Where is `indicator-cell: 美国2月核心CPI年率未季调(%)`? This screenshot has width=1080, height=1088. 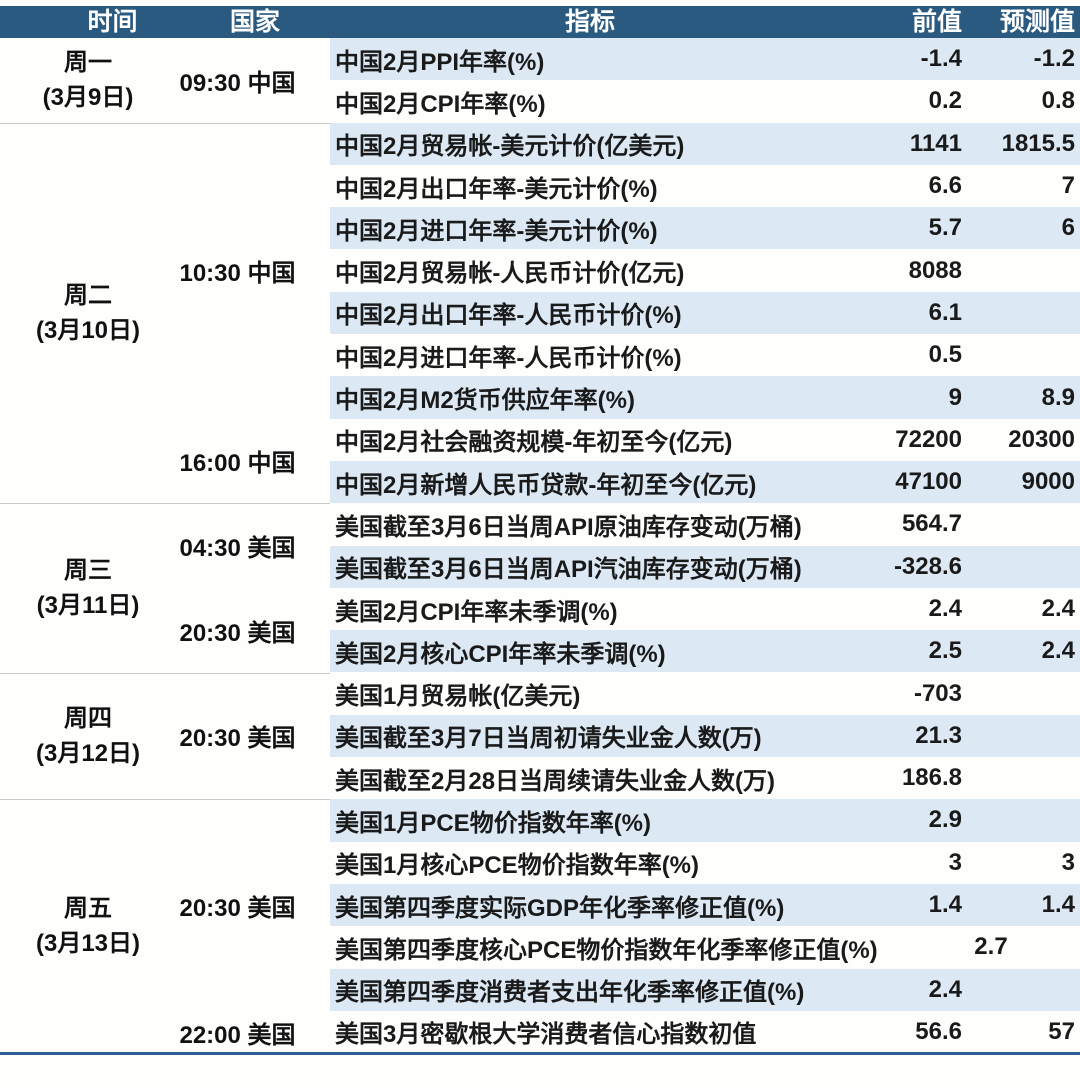
indicator-cell: 美国2月核心CPI年率未季调(%) is located at coordinates (500, 654).